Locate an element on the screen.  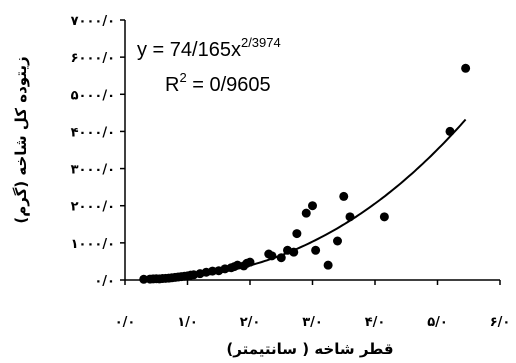
r-squared-text: R2 = 0/9605 is located at coordinates (218, 83).